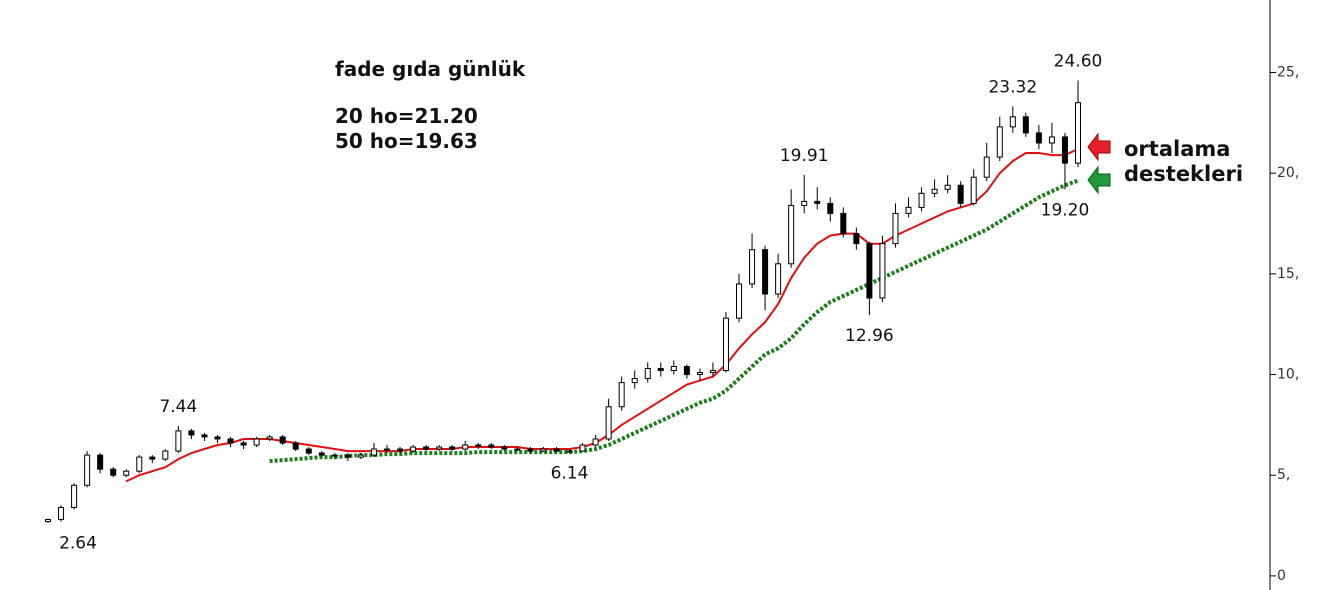  Describe the element at coordinates (1288, 173) in the screenshot. I see `y-tick-label: 20,` at that location.